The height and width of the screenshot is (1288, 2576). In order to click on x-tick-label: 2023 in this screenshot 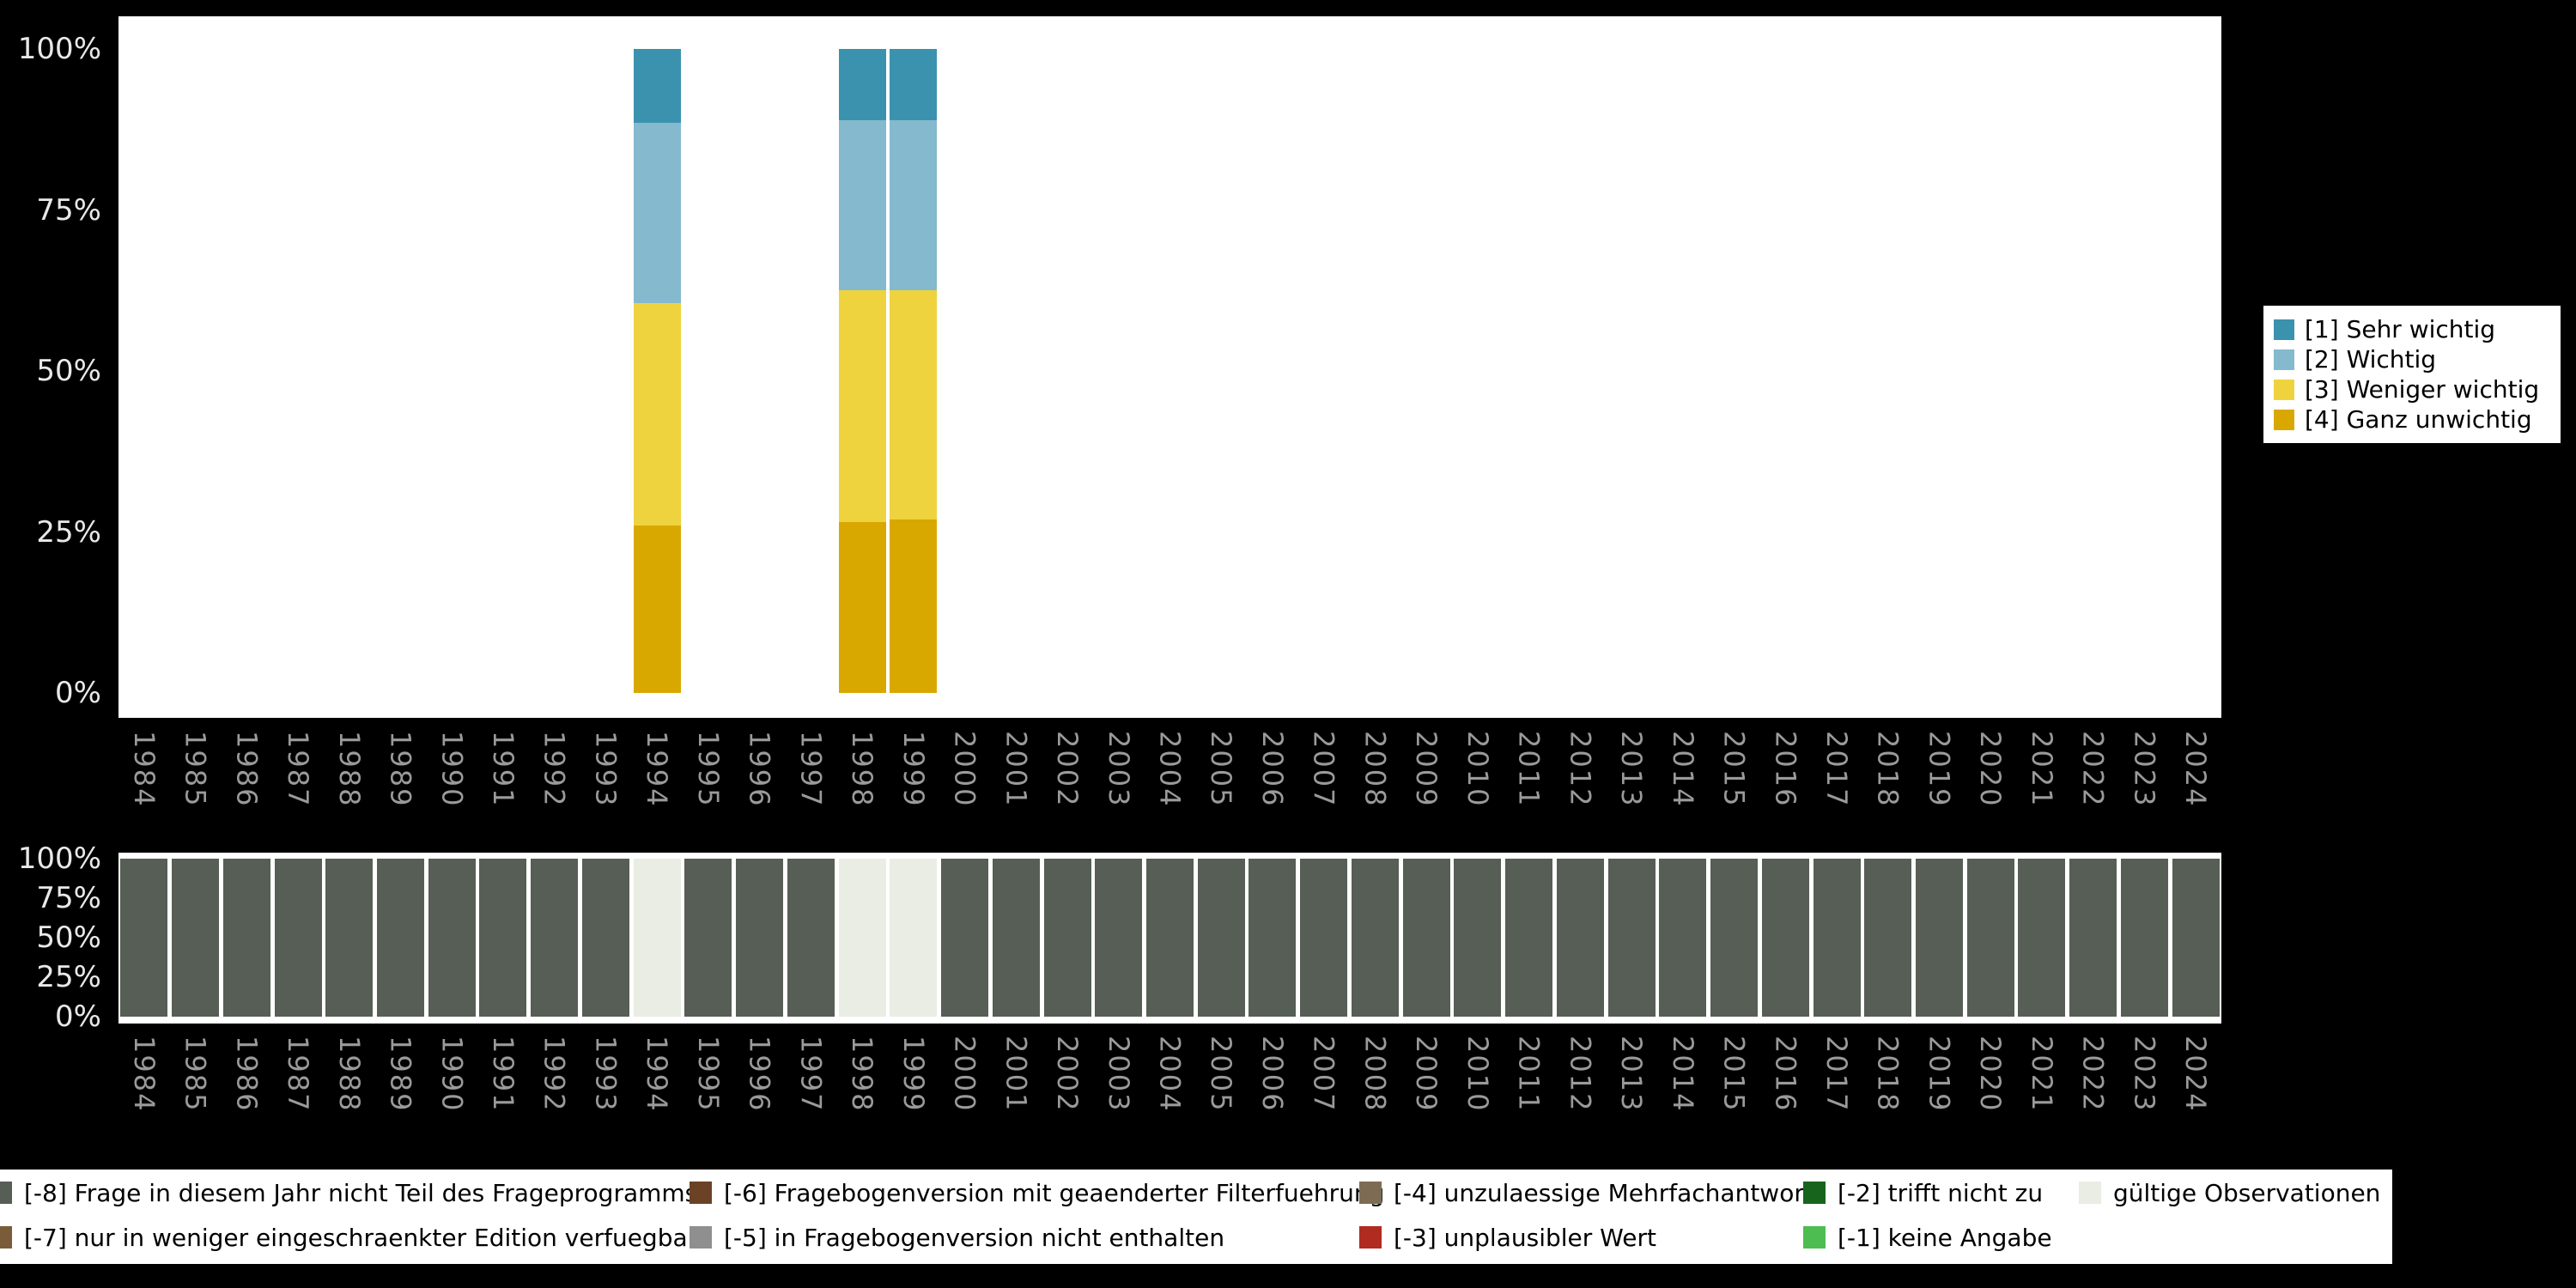, I will do `click(2144, 770)`.